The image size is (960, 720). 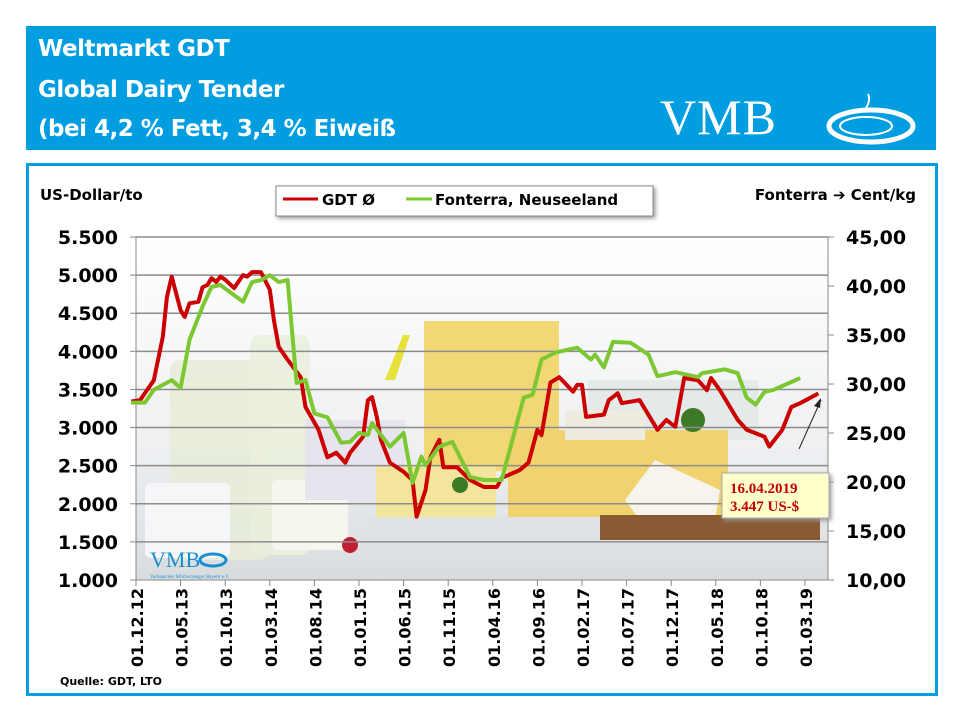 What do you see at coordinates (182, 627) in the screenshot?
I see `x-tick-label: 01.05.13` at bounding box center [182, 627].